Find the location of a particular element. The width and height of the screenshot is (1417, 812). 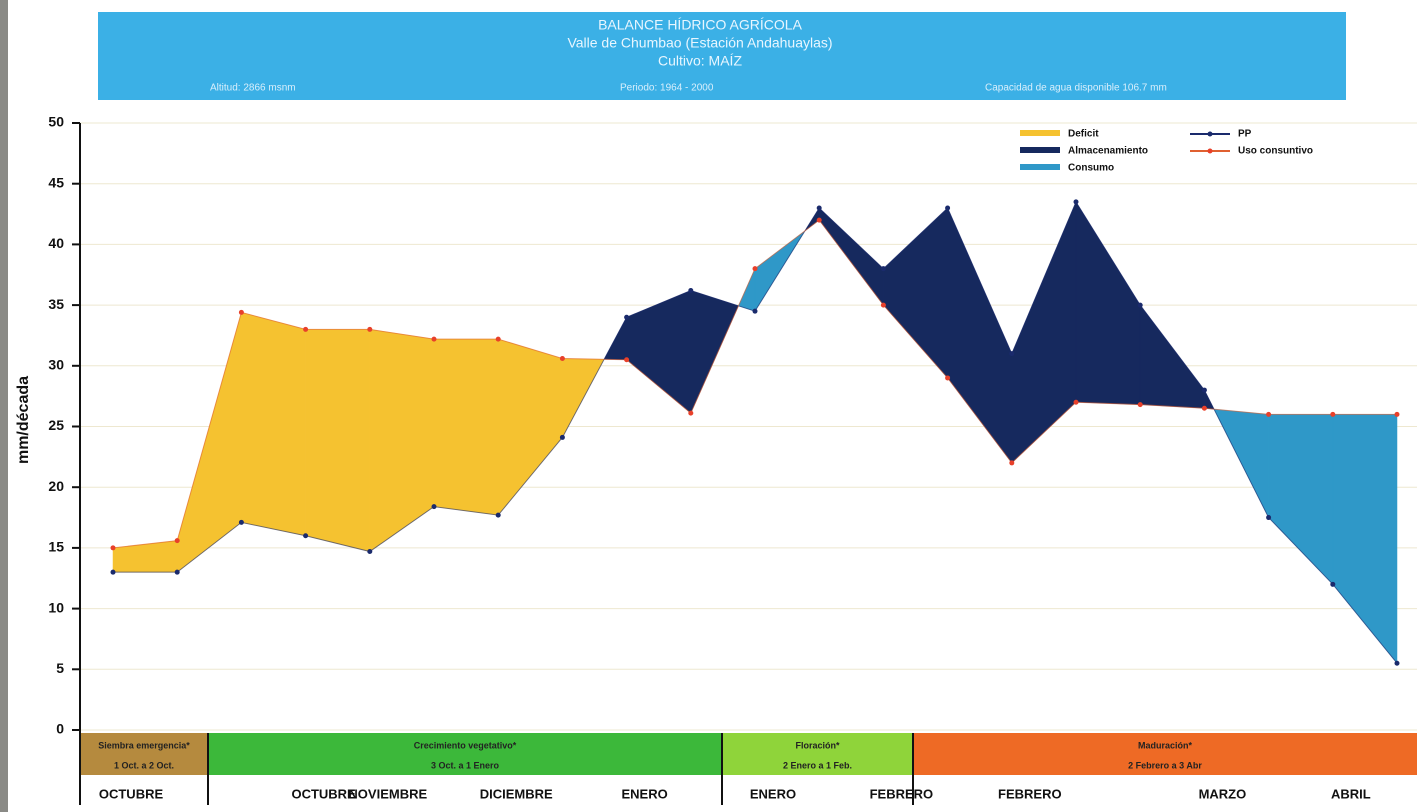

stage-name: Siembra emergencia* is located at coordinates (144, 745).